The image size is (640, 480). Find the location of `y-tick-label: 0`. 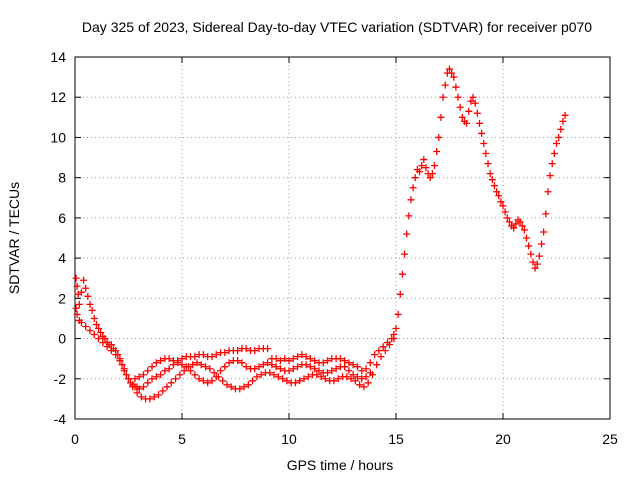

y-tick-label: 0 is located at coordinates (62, 339).